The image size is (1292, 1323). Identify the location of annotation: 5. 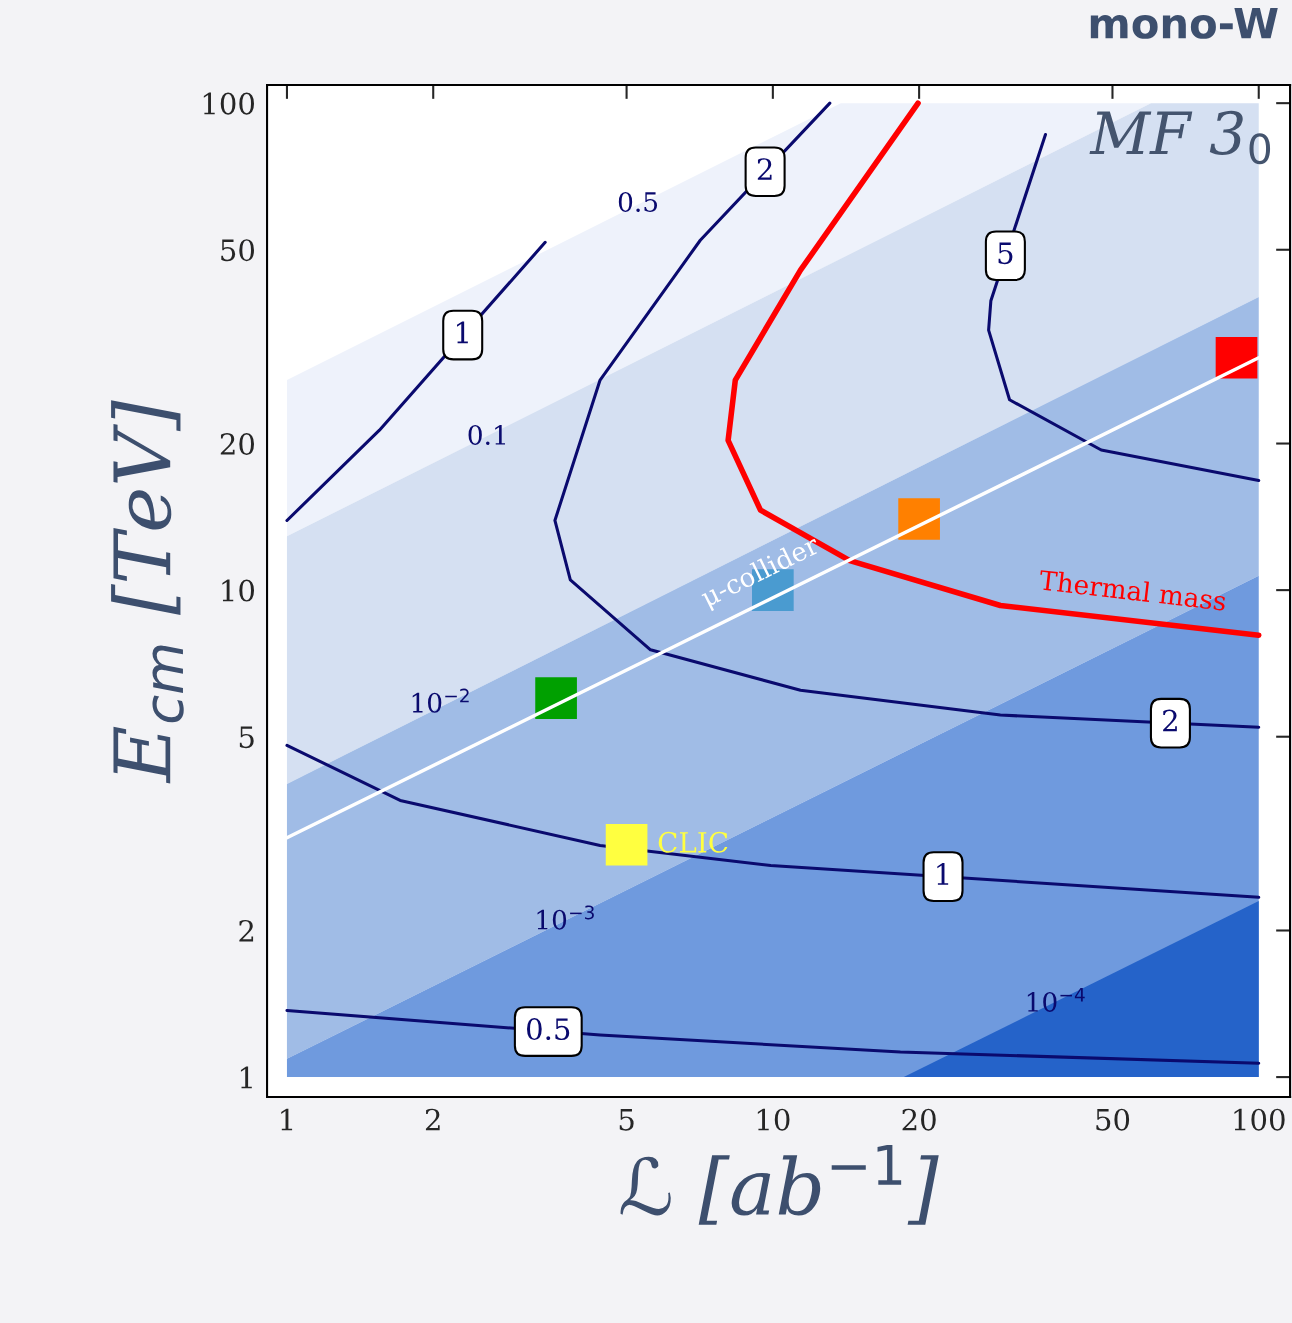
(1005, 253).